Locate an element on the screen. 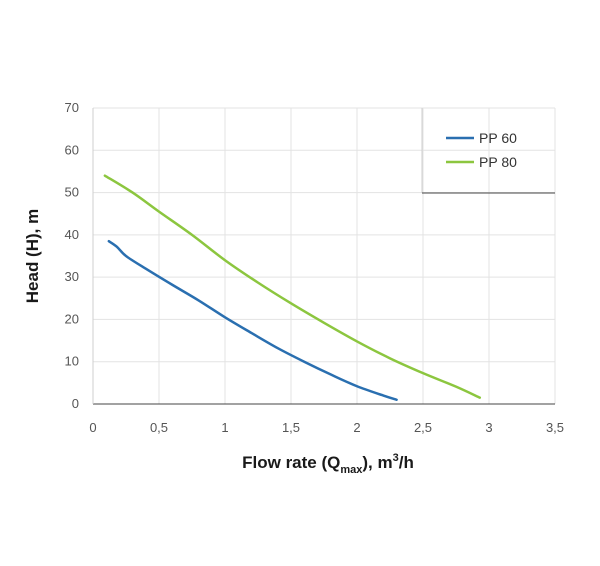 The image size is (600, 566). x-tick-label: 2,5 is located at coordinates (423, 427).